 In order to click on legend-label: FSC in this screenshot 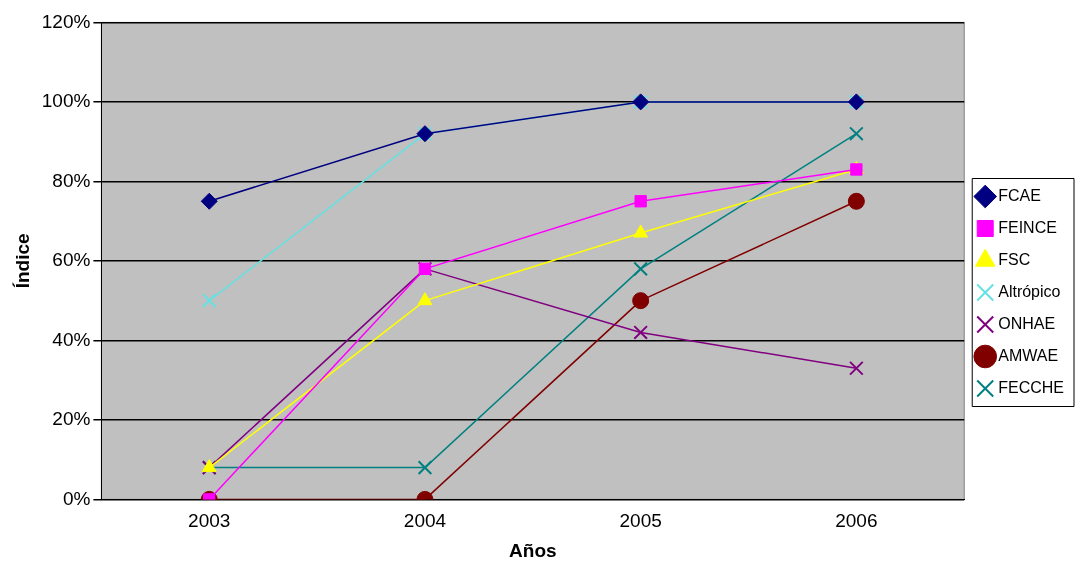, I will do `click(1014, 259)`.